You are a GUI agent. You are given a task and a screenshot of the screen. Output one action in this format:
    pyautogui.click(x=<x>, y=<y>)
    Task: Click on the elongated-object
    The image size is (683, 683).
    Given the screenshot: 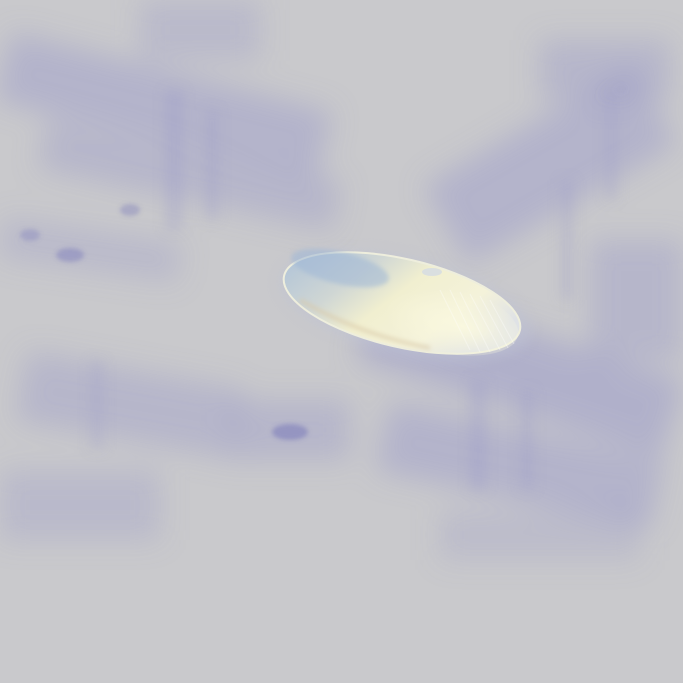 What is the action you would take?
    pyautogui.click(x=402, y=302)
    